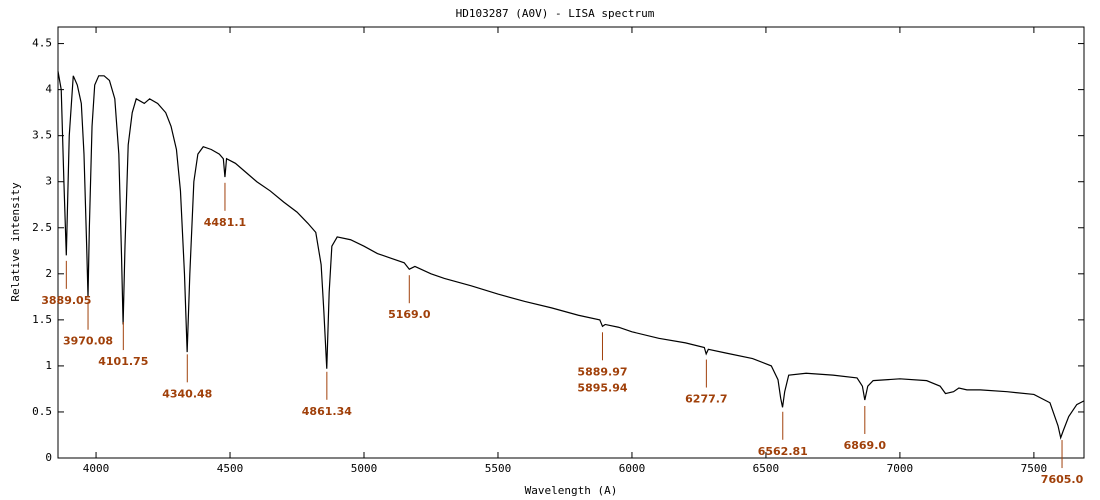  What do you see at coordinates (327, 411) in the screenshot?
I see `annotation-label: 4861.34` at bounding box center [327, 411].